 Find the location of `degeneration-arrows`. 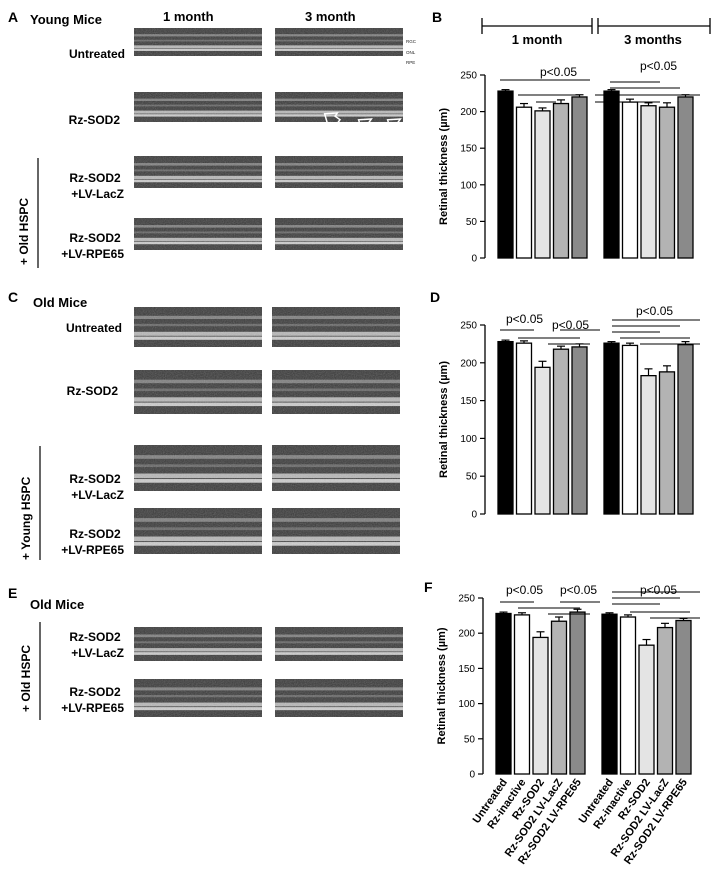

degeneration-arrows is located at coordinates (364, 123).